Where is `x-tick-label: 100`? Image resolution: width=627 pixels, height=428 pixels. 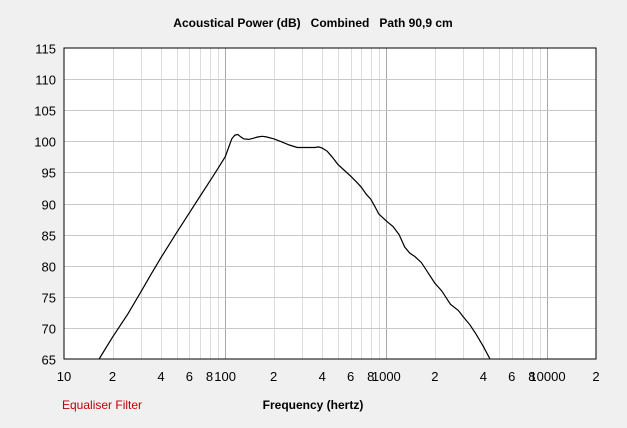 x-tick-label: 100 is located at coordinates (225, 376).